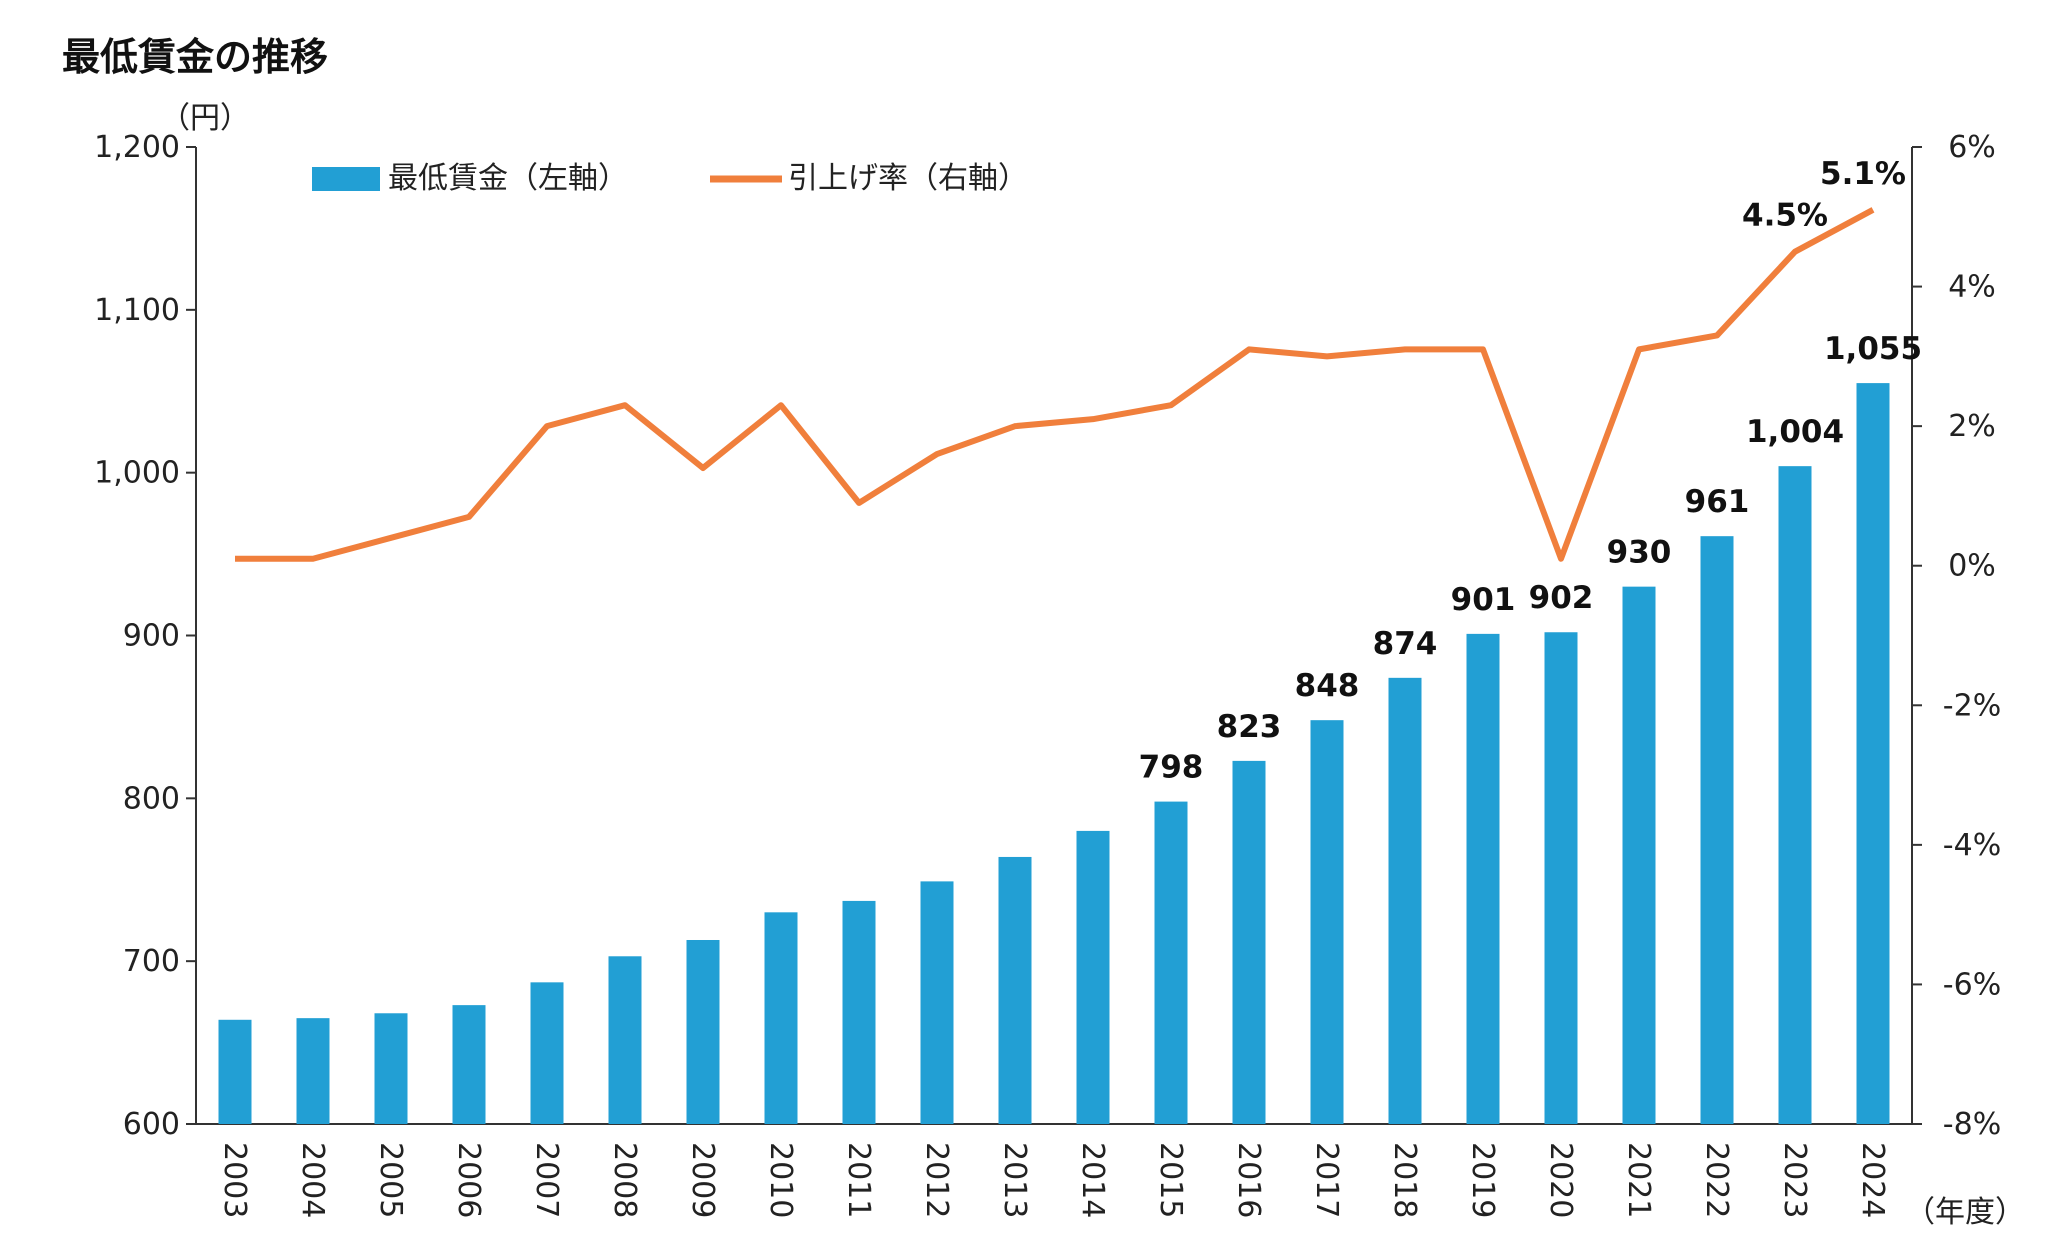  What do you see at coordinates (1560, 1180) in the screenshot?
I see `x-tick-label: 2020` at bounding box center [1560, 1180].